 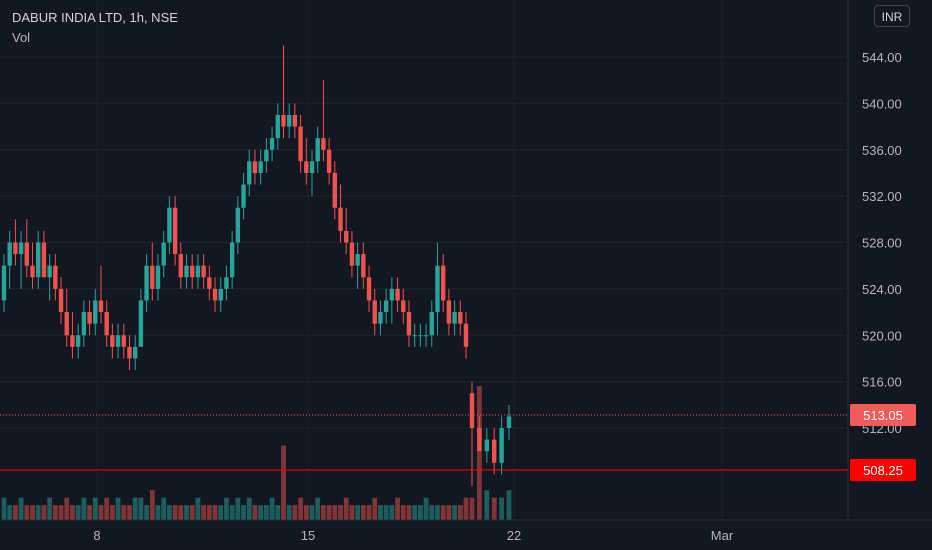 I want to click on level-price-tag: 508.25, so click(x=883, y=470).